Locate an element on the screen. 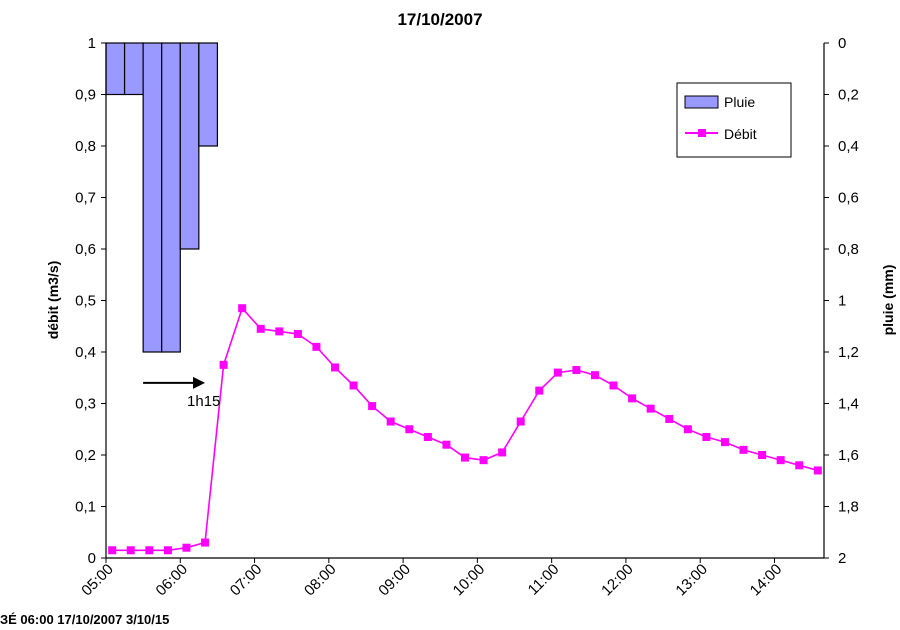 This screenshot has height=630, width=900. left-tick-label: 0,4 is located at coordinates (85, 352).